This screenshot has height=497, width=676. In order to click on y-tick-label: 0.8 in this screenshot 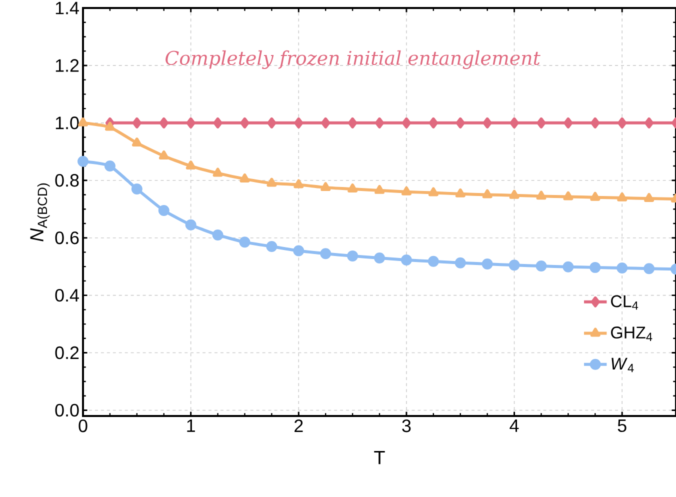, I will do `click(67, 180)`.